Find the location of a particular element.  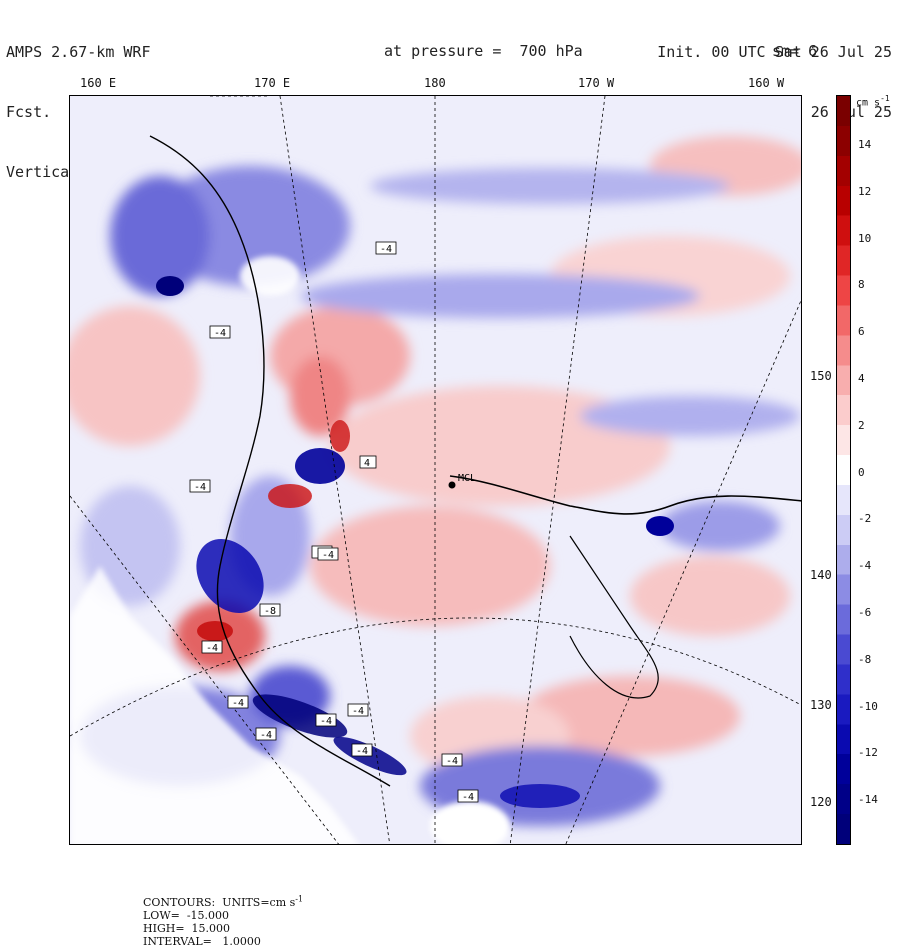

lon-label-160e: 160 E is located at coordinates (98, 83).